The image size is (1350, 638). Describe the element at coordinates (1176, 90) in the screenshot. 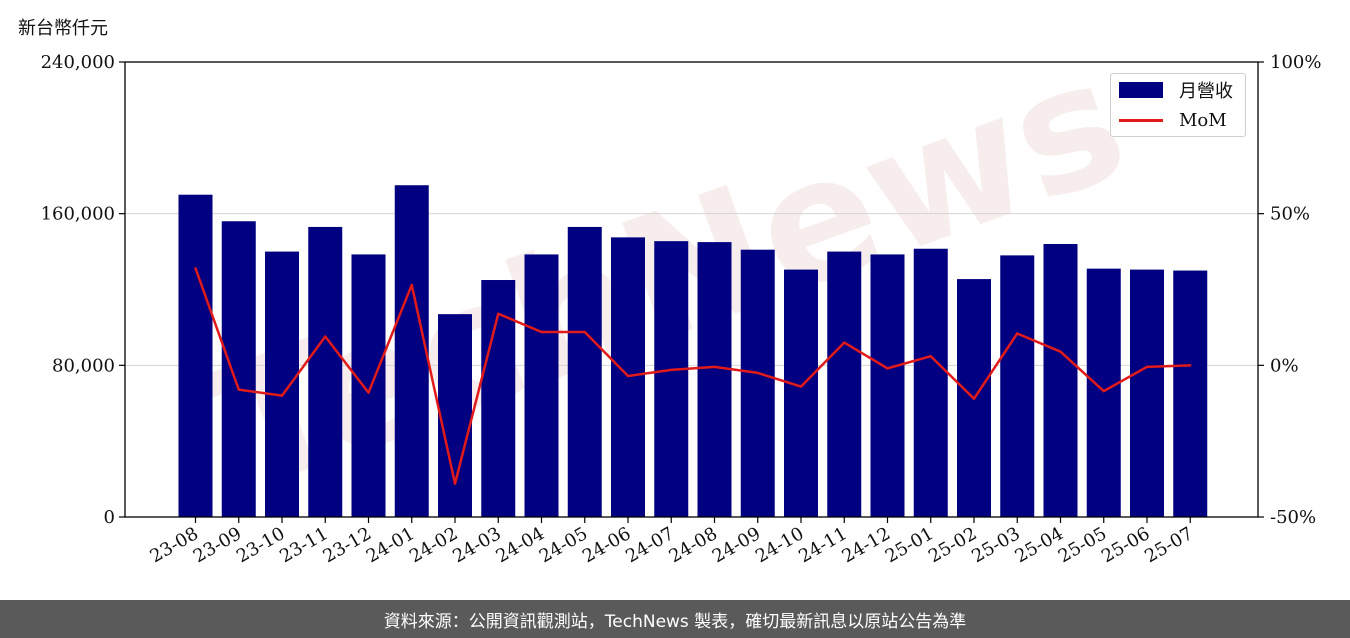

I see `legend-item-revenue: 月營收` at that location.